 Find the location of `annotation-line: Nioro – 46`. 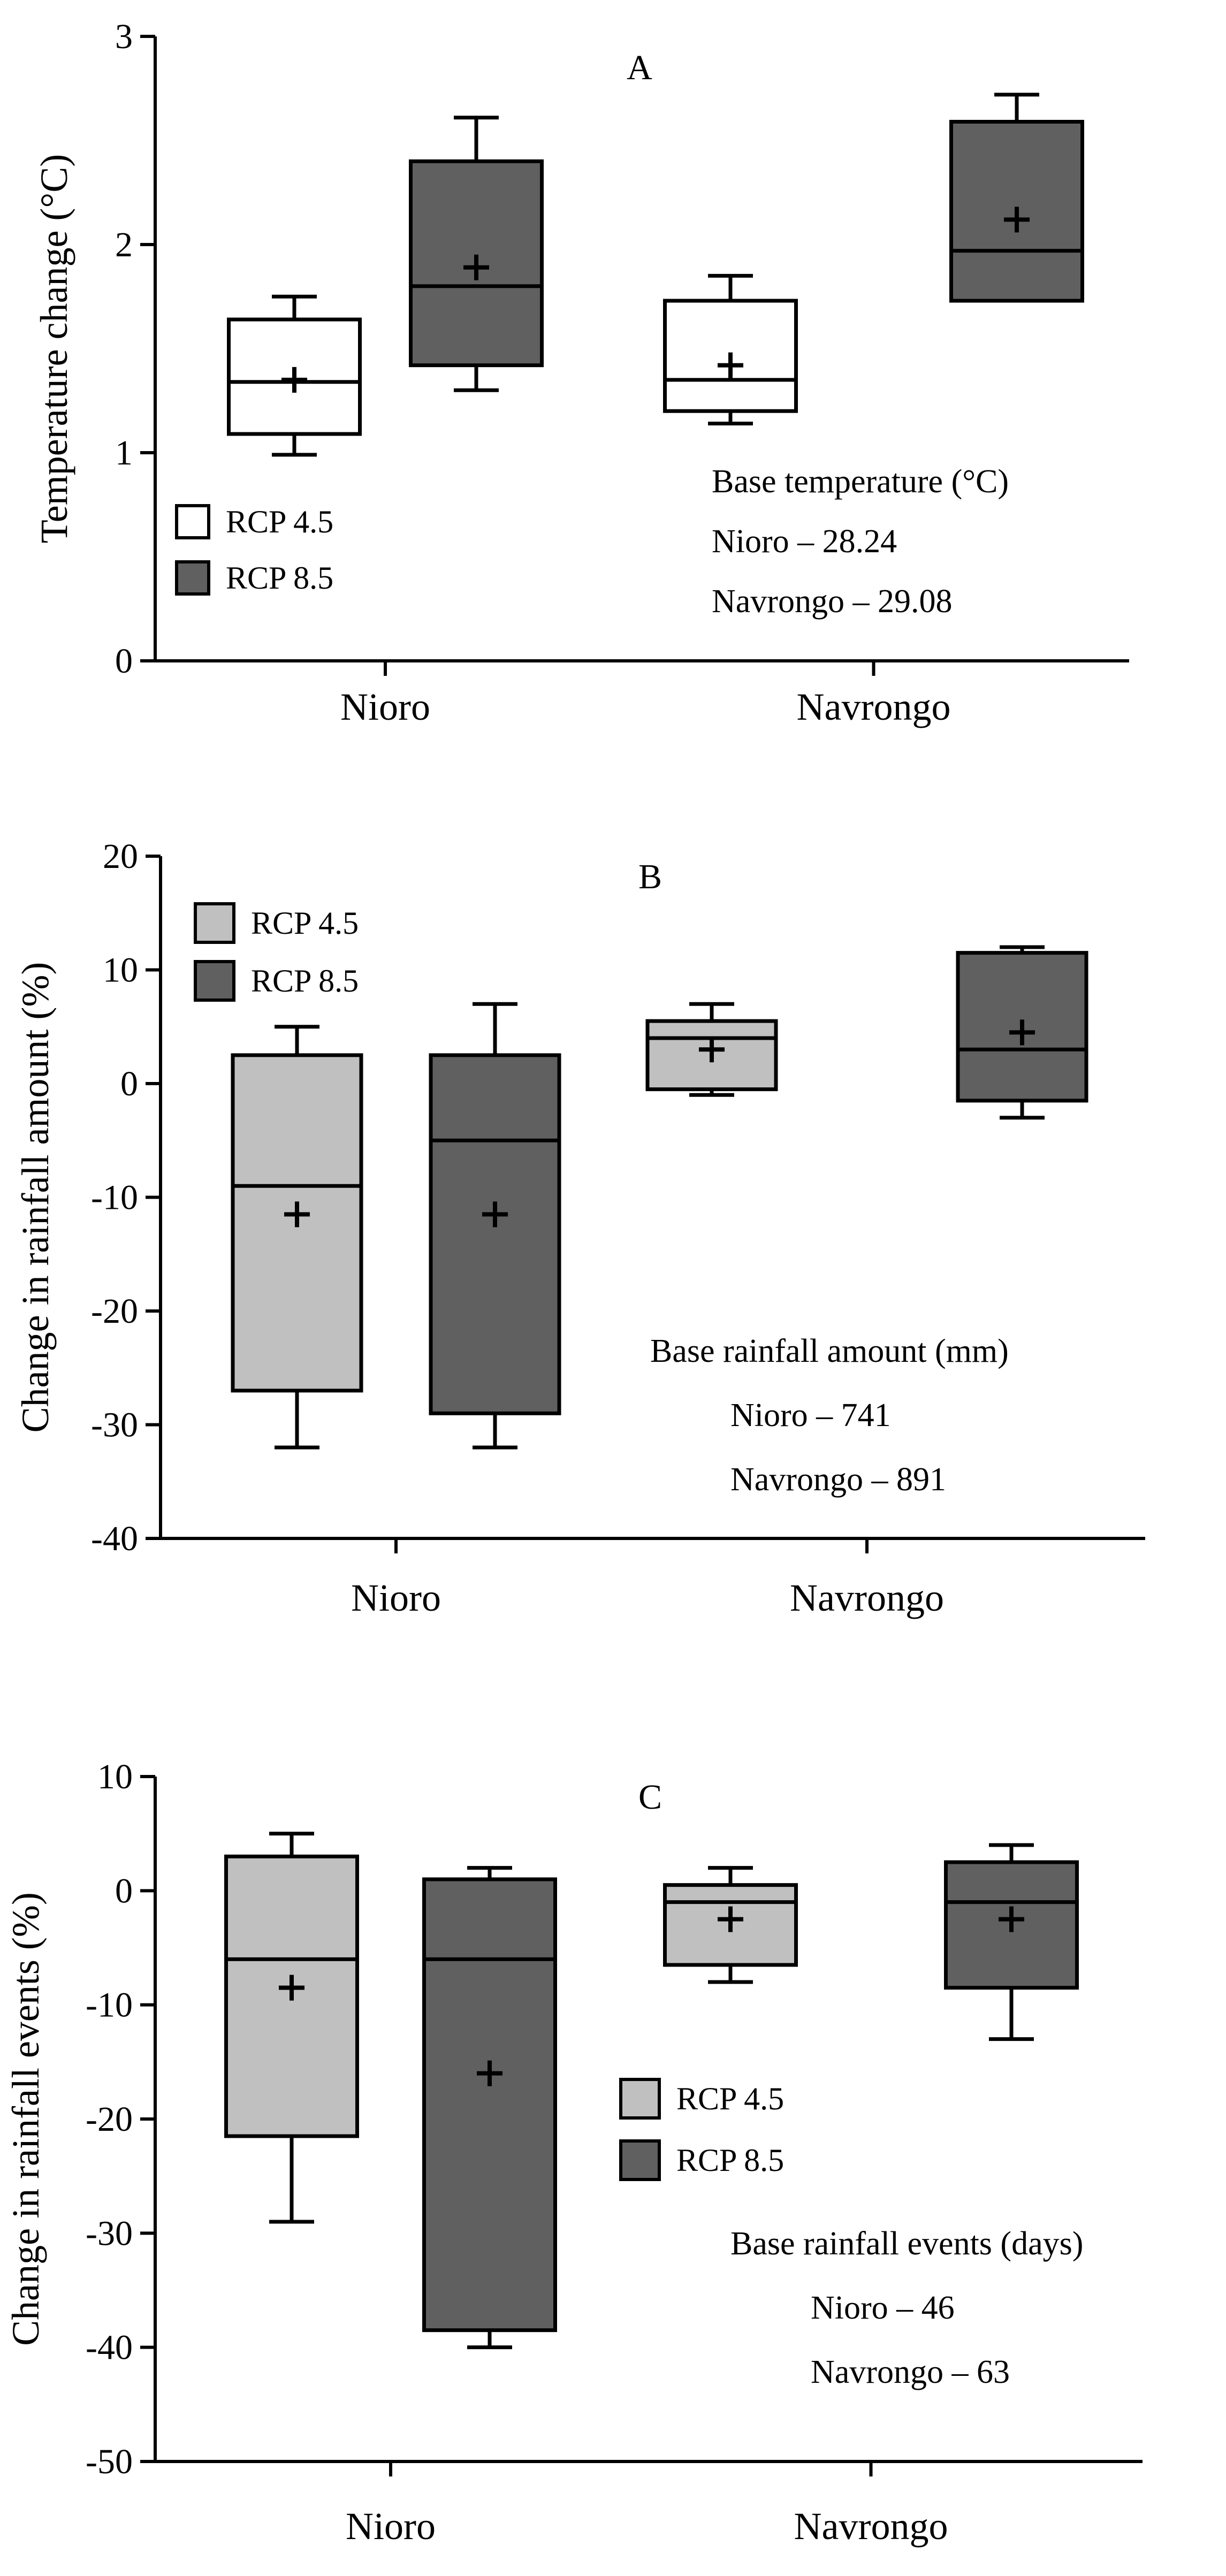

annotation-line: Nioro – 46 is located at coordinates (883, 2308).